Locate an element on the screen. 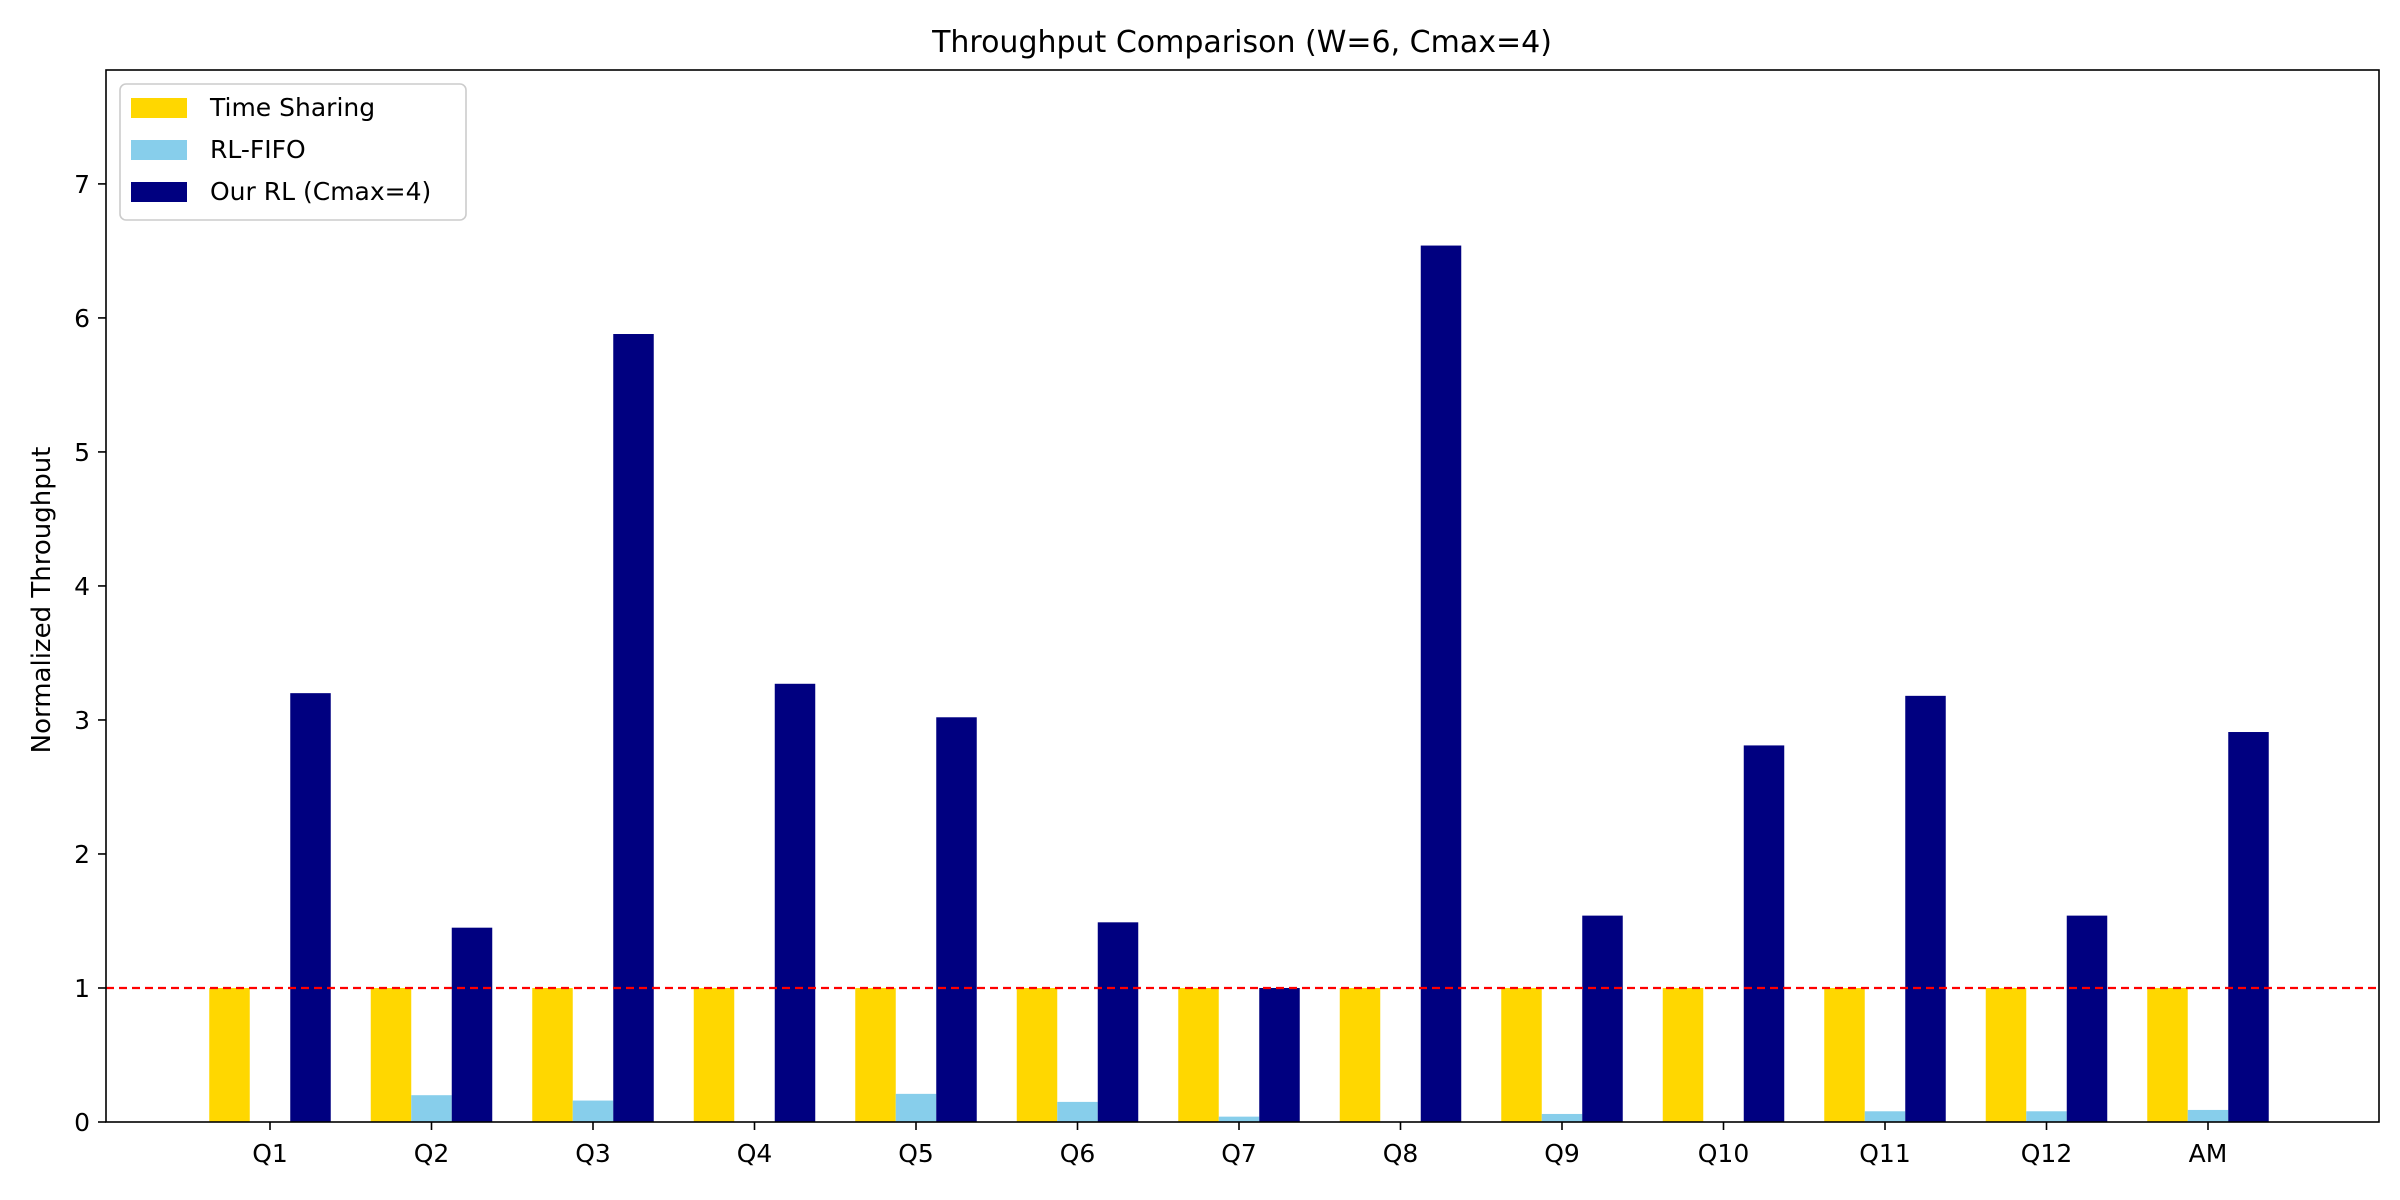 Image resolution: width=2400 pixels, height=1200 pixels. series-our-rl-cmax-4-bar-q9 is located at coordinates (1602, 1018).